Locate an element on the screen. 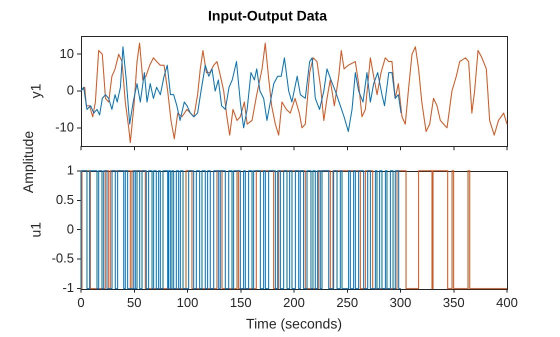  x-tick-label: 0 is located at coordinates (81, 302).